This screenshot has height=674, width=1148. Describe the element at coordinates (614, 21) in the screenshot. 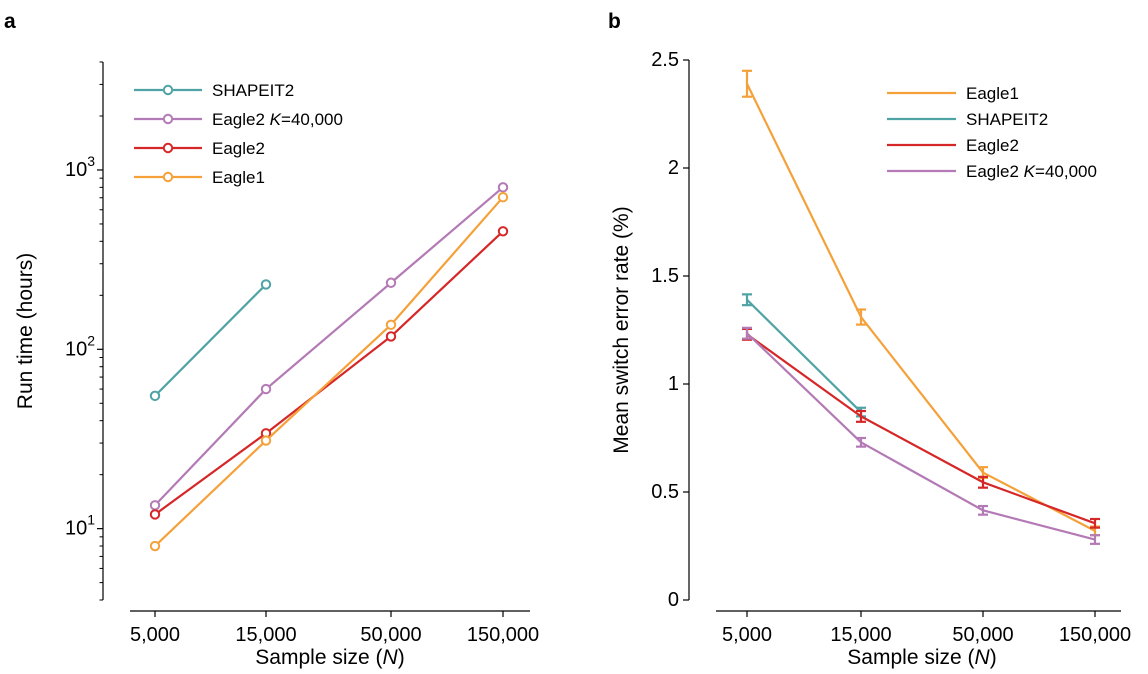

I see `panel-letter-b: b` at that location.